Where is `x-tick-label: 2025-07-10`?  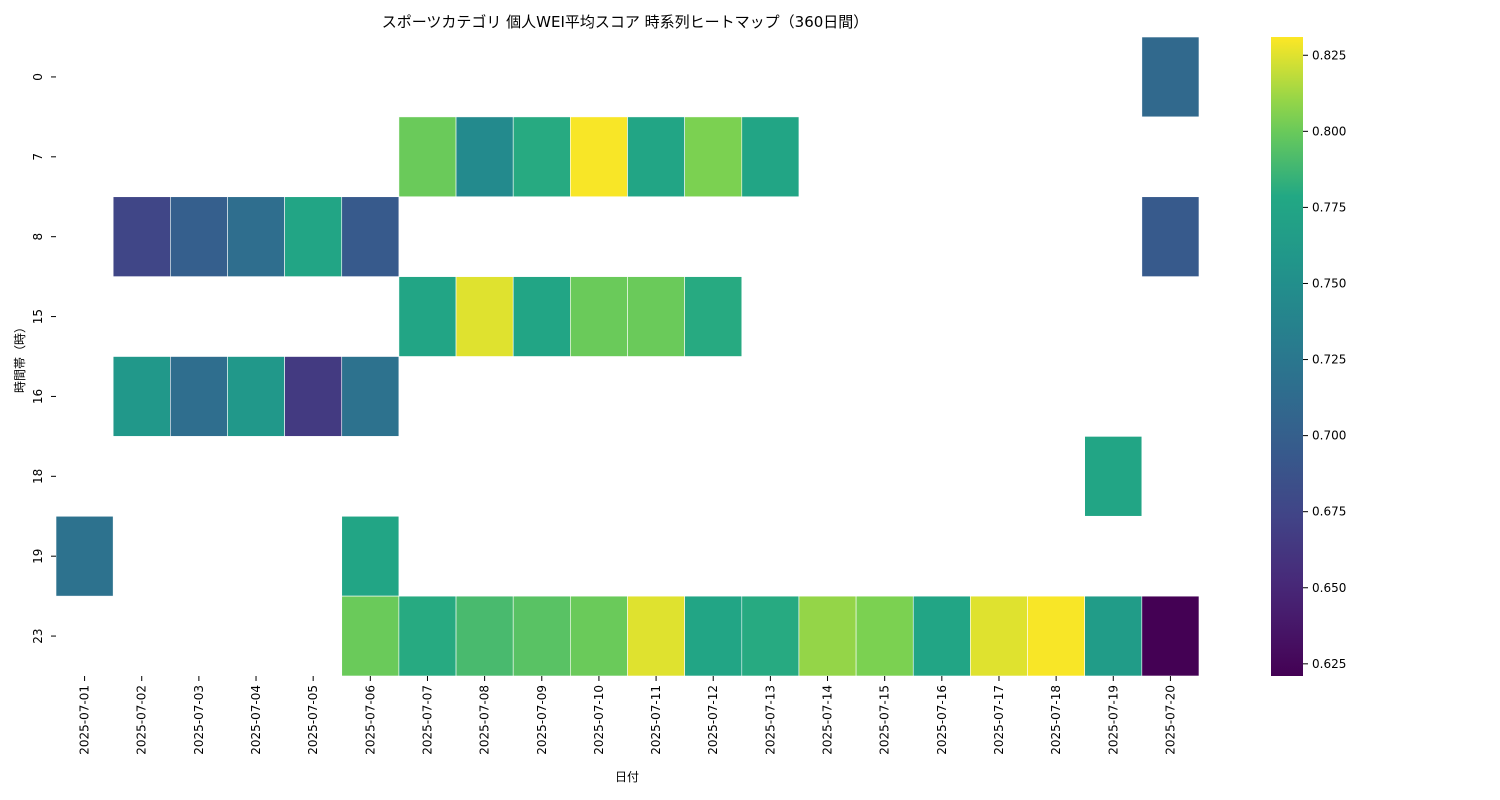
x-tick-label: 2025-07-10 is located at coordinates (599, 720).